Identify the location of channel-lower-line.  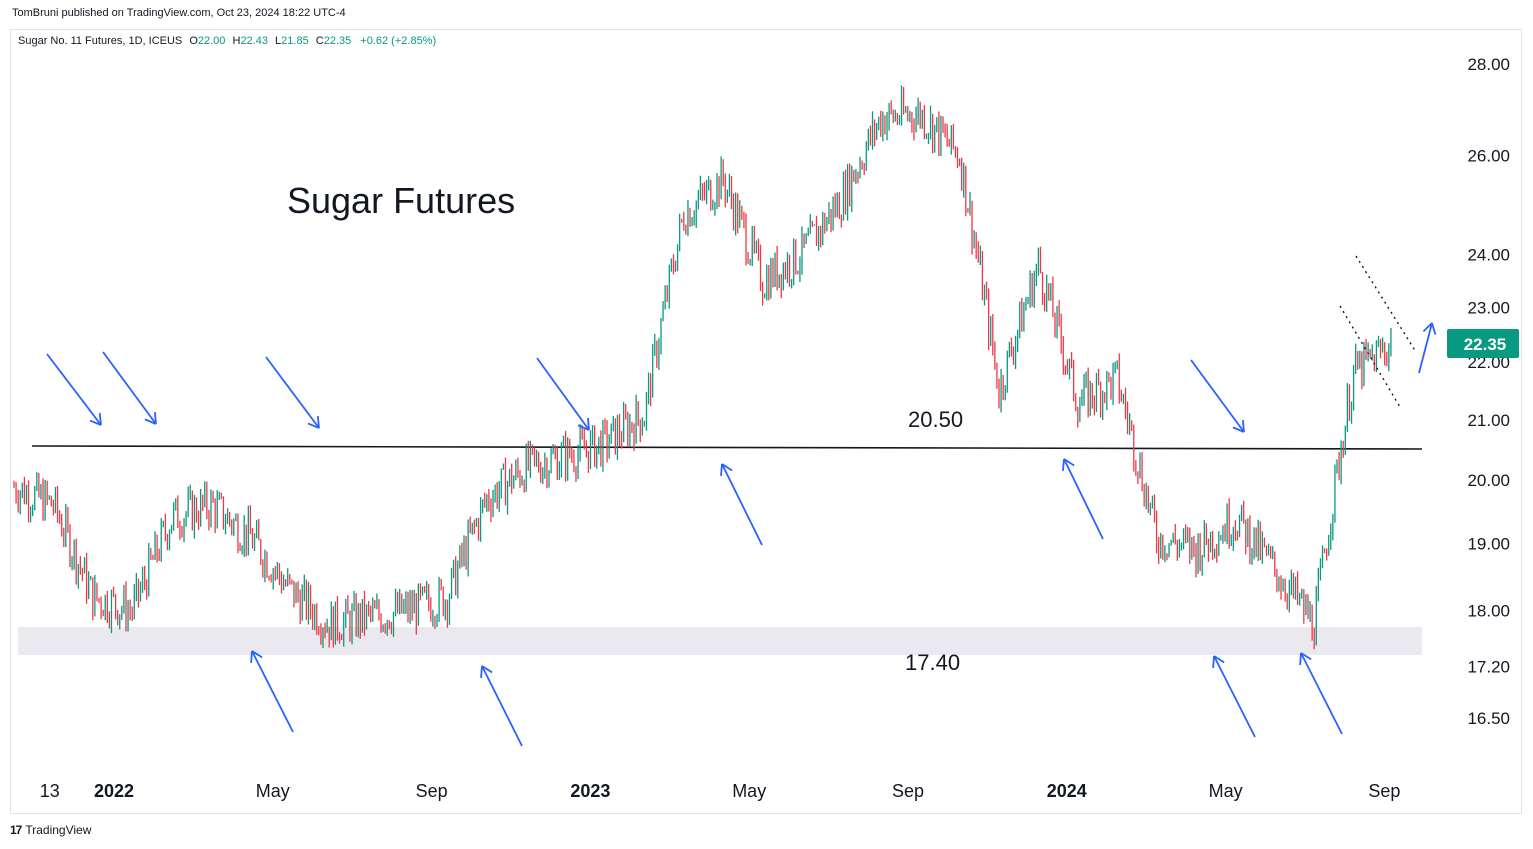
(1370, 356).